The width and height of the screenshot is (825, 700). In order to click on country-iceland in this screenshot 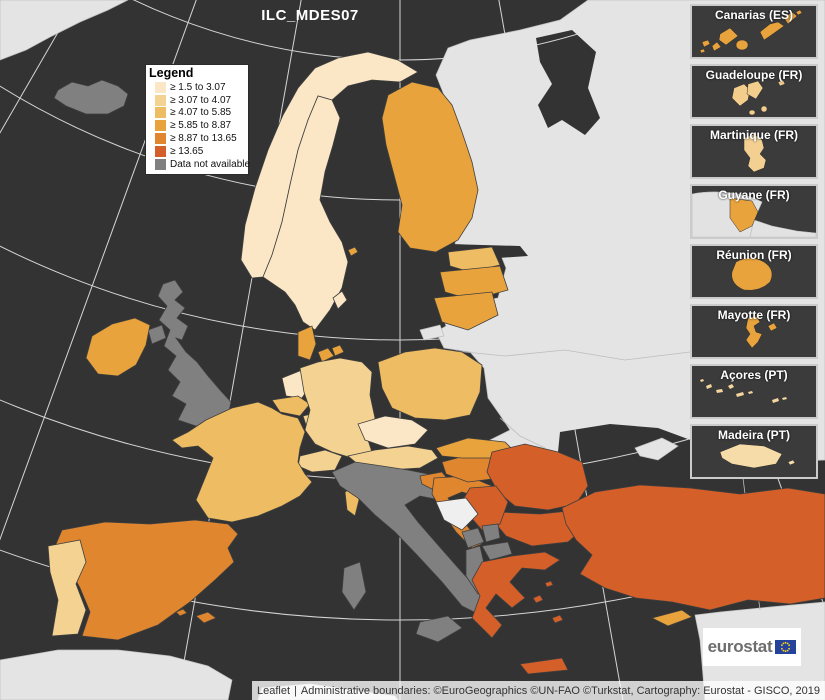, I will do `click(91, 97)`.